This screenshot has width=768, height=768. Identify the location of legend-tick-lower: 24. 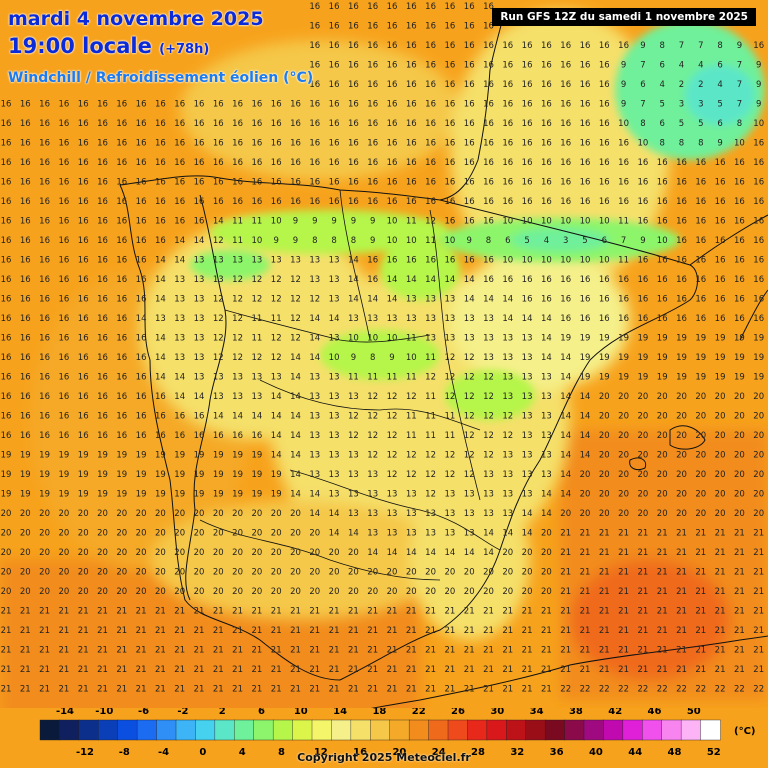
(439, 752).